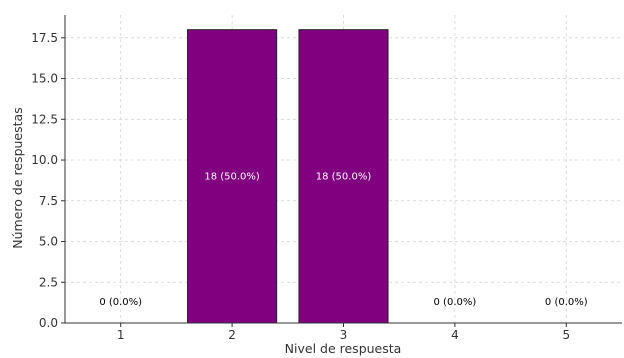  Describe the element at coordinates (44, 160) in the screenshot. I see `y-tick-label: 10.0` at that location.